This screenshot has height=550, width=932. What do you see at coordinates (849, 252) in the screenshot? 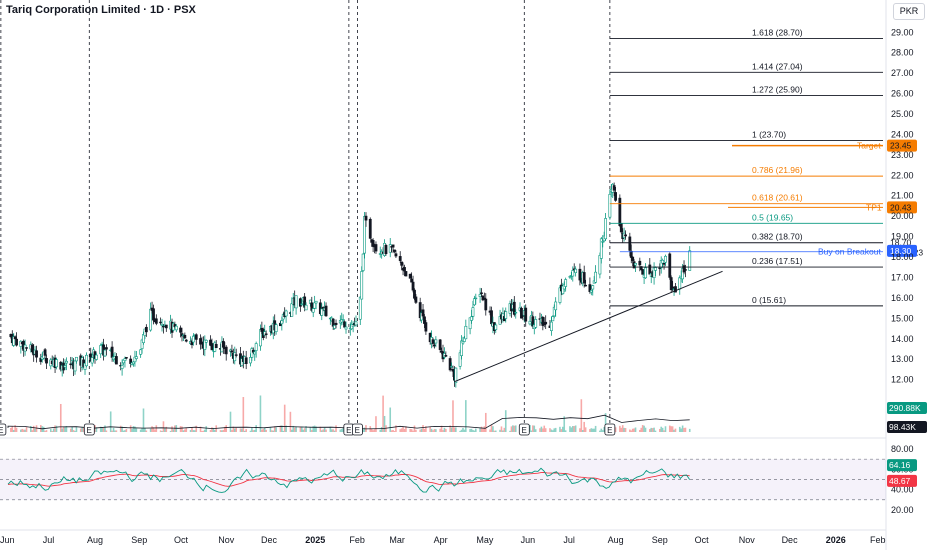
I see `breakout-label: Buy on Breakout` at bounding box center [849, 252].